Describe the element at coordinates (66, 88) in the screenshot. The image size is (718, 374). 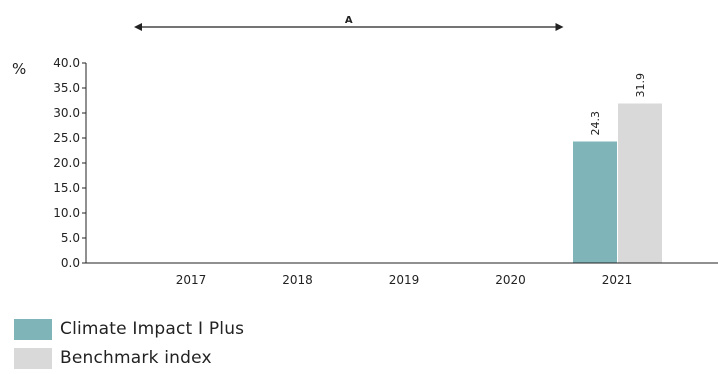
I see `y-tick-label: 35.0` at that location.